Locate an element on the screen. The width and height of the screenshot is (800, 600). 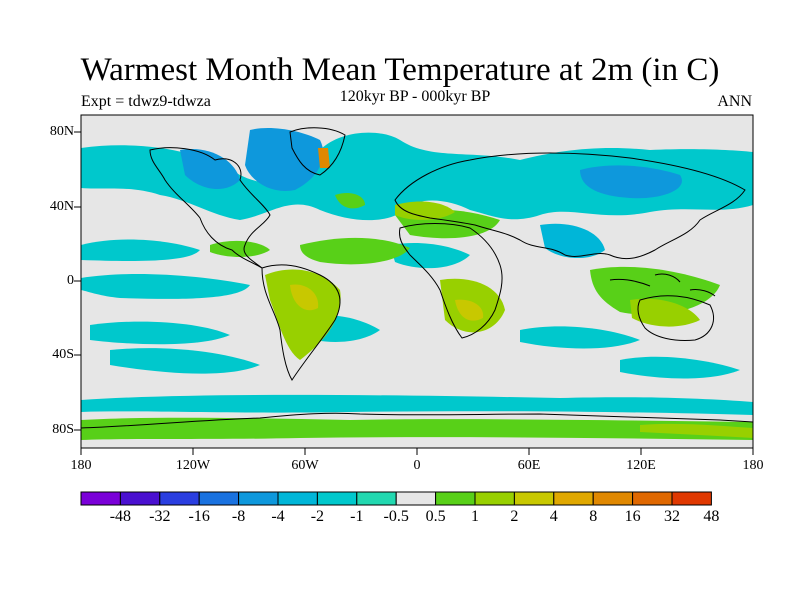
field-canada-cool is located at coordinates (210, 169).